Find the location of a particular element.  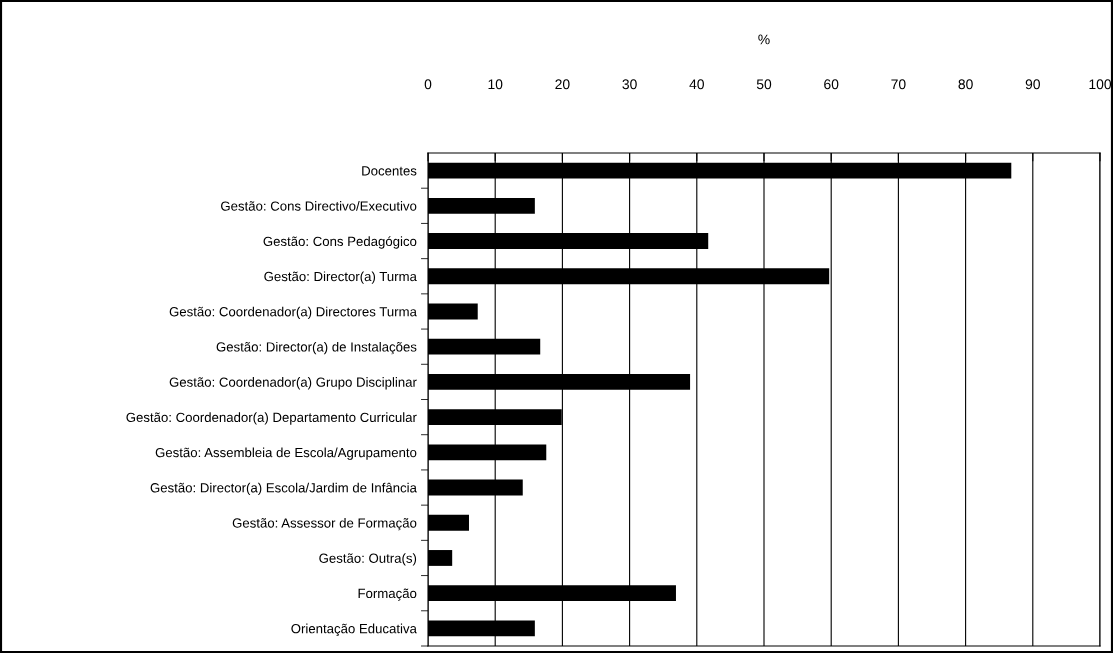

y-tick-label: Formação is located at coordinates (387, 594).